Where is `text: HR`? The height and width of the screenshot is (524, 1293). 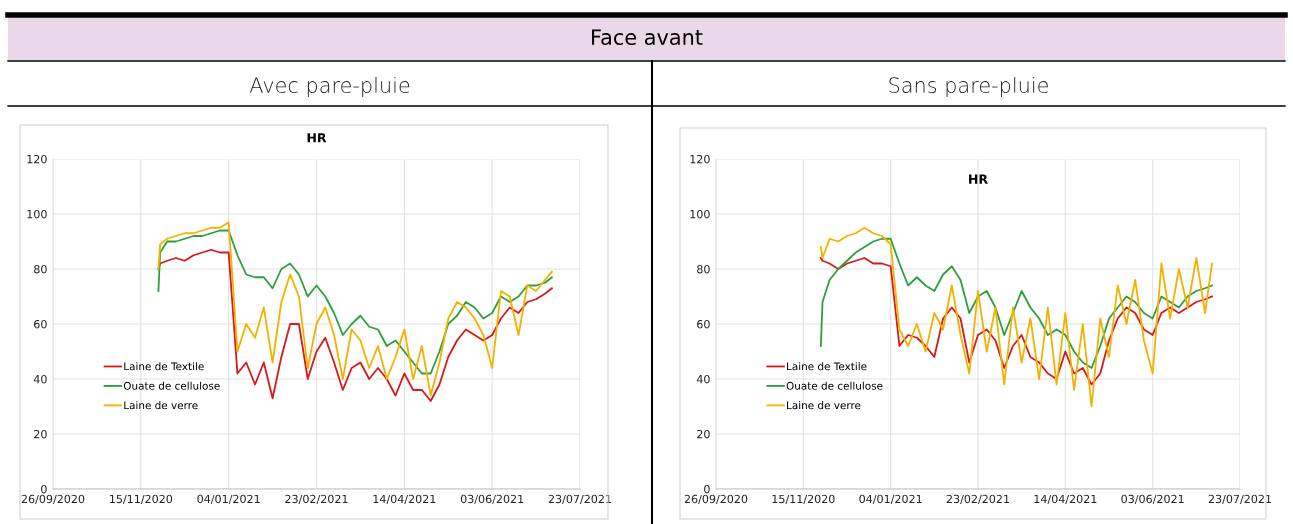
text: HR is located at coordinates (978, 179).